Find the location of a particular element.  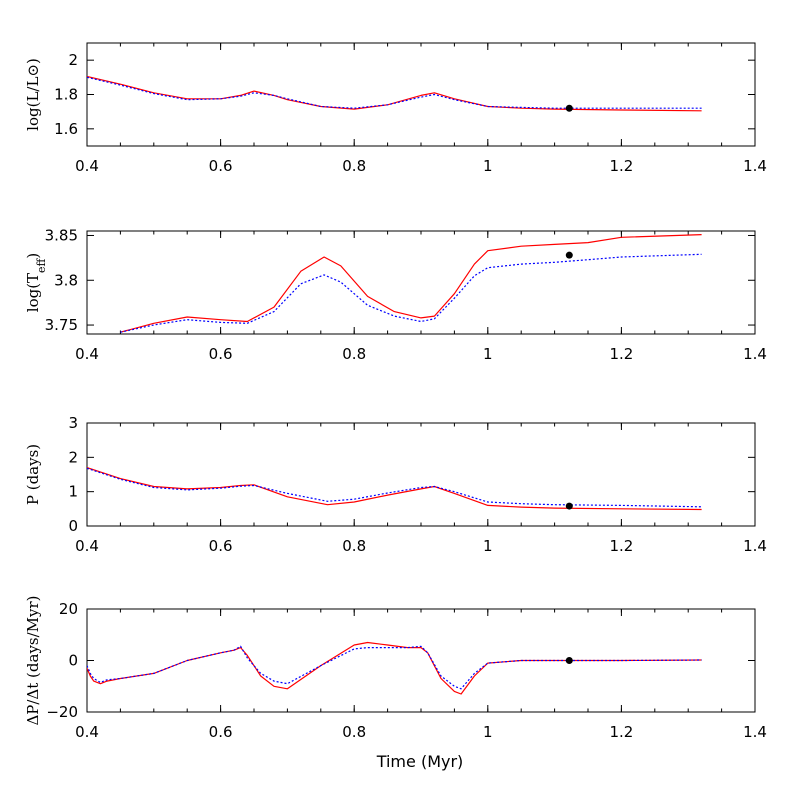

y-tick-label: −20 is located at coordinates (62, 712).